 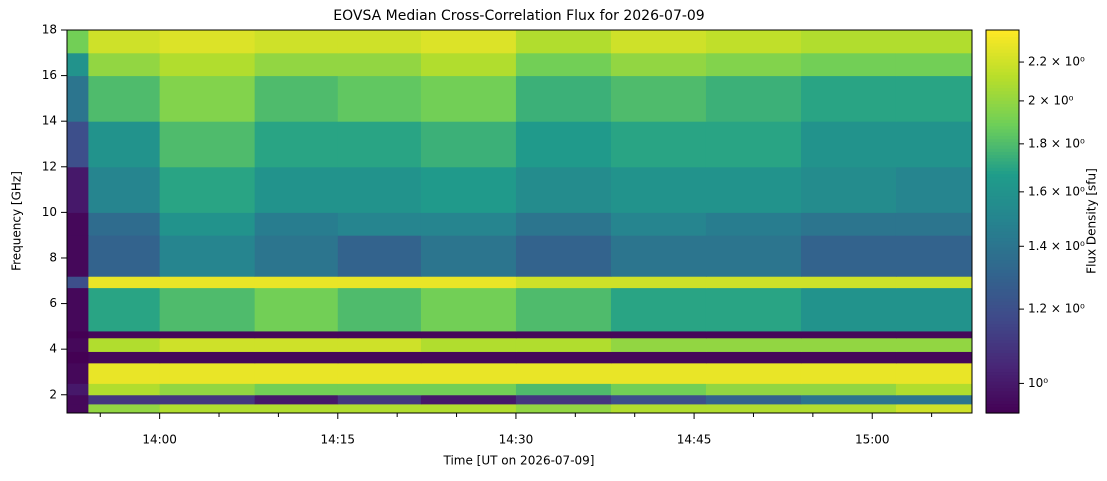 I want to click on colorbar-tick-label: 10⁰, so click(x=1038, y=383).